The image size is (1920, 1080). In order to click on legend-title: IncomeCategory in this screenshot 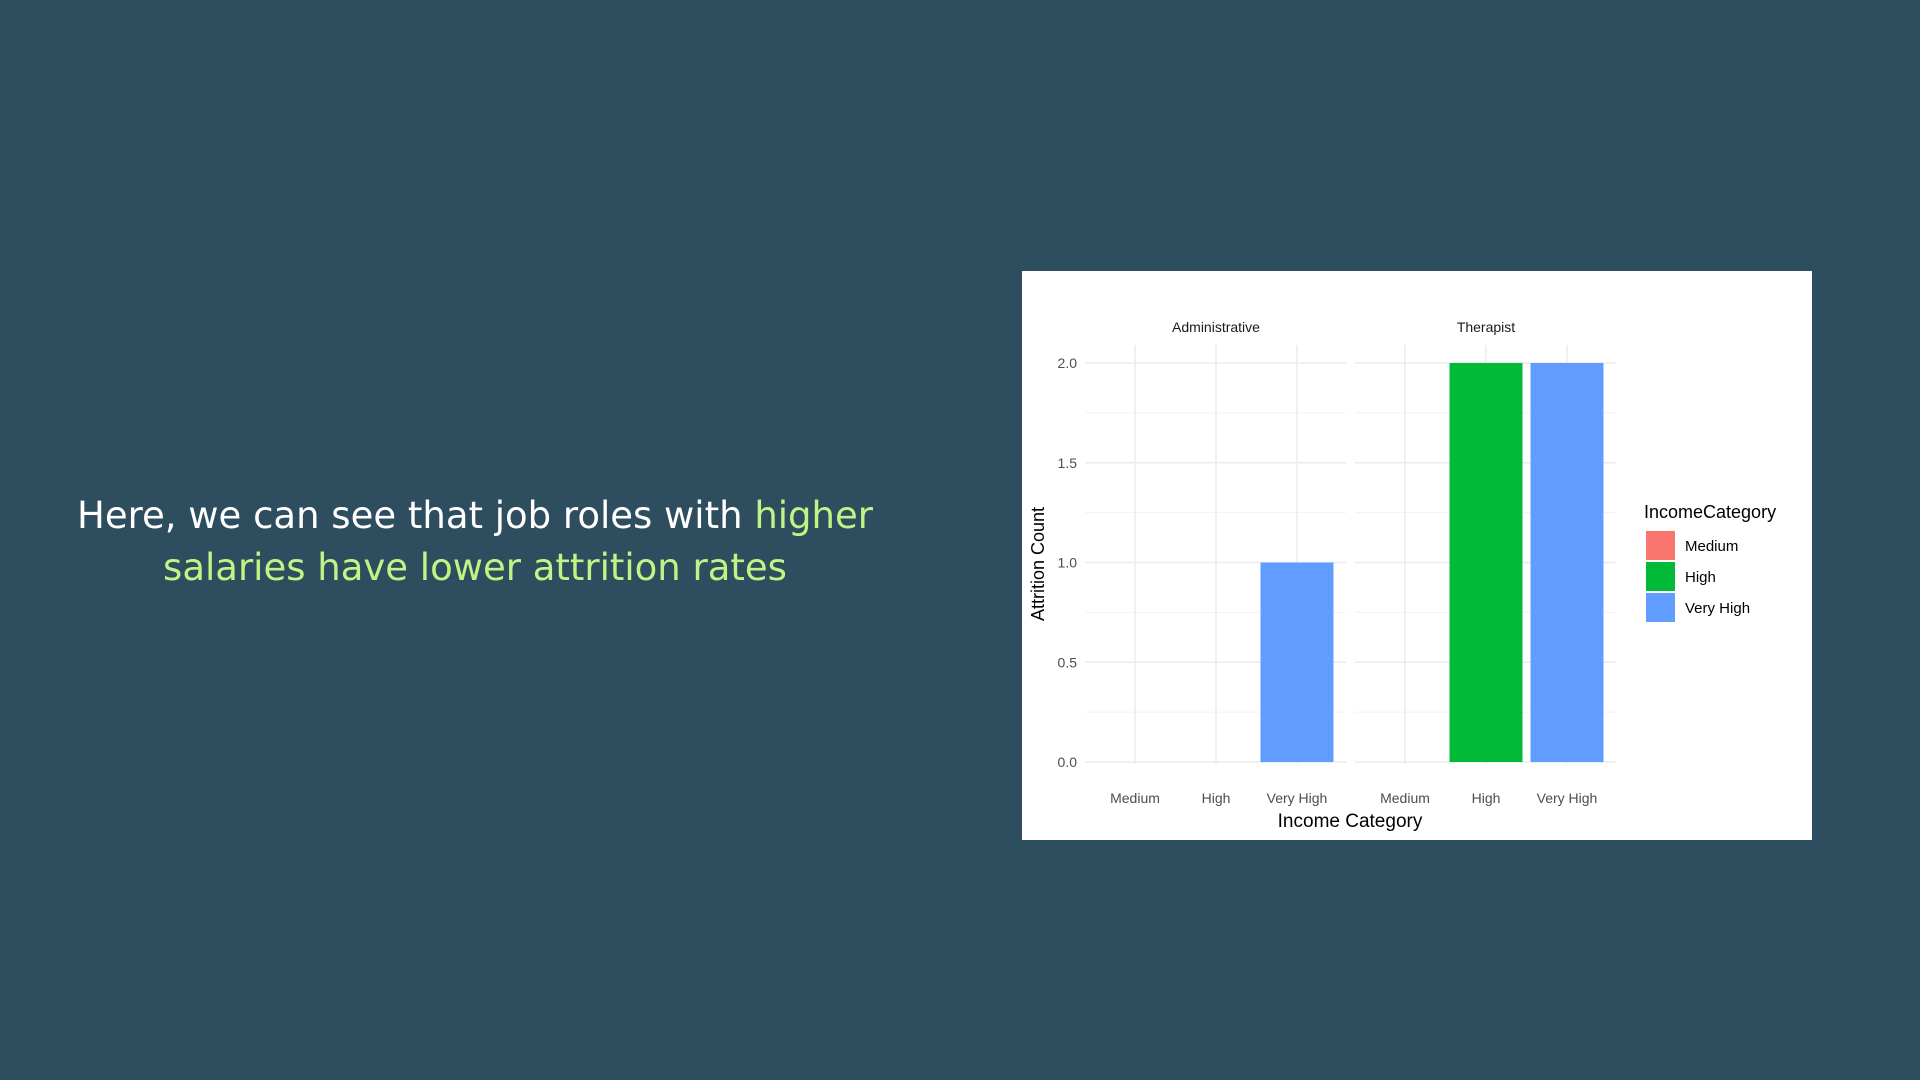, I will do `click(1710, 512)`.